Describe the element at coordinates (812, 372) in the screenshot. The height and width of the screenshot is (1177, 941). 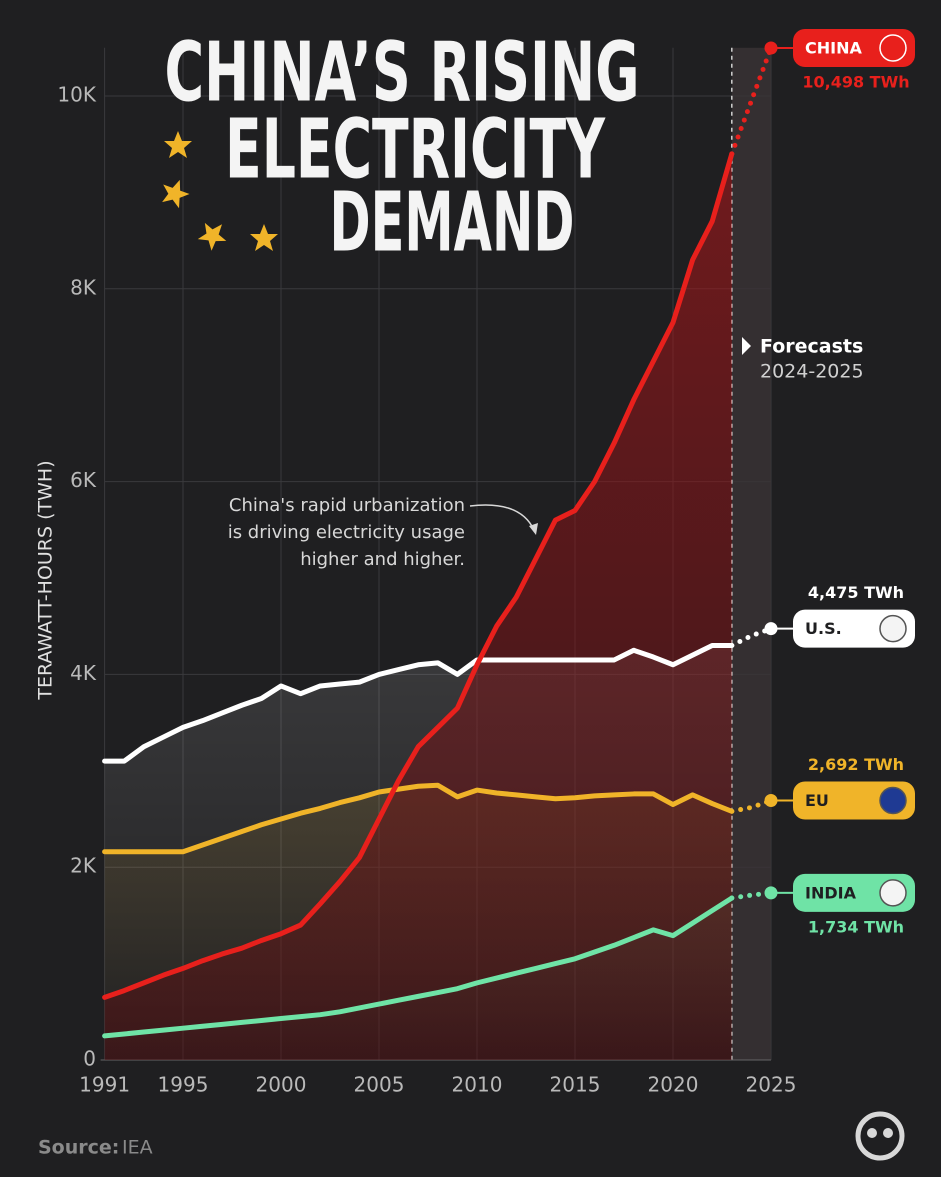
I see `forecast-range: 2024-2025` at that location.